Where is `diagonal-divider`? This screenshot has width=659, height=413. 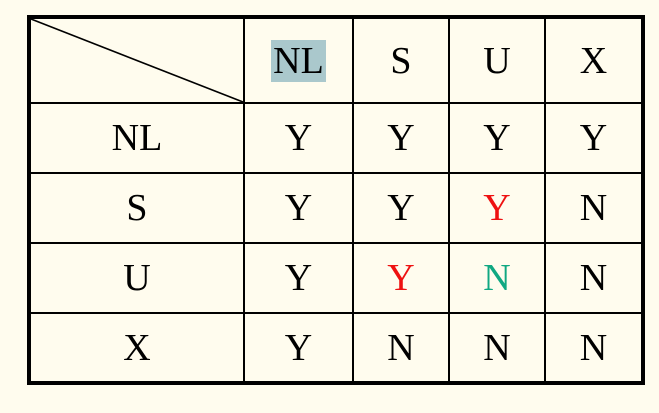
diagonal-divider is located at coordinates (137, 60).